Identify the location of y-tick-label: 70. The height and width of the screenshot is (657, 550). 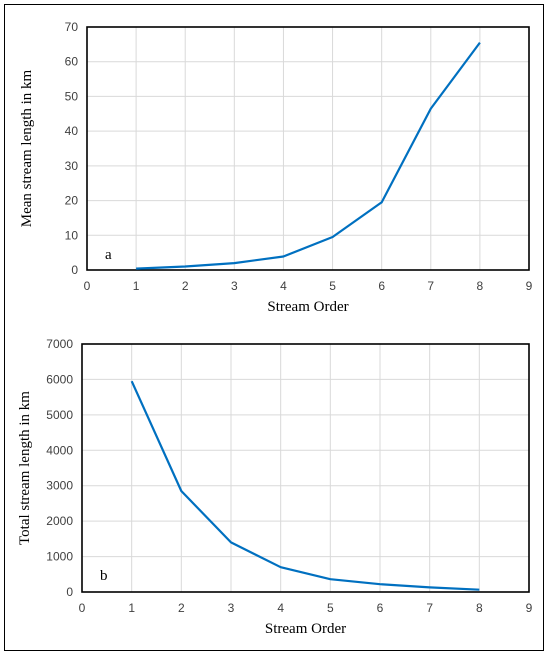
(72, 27).